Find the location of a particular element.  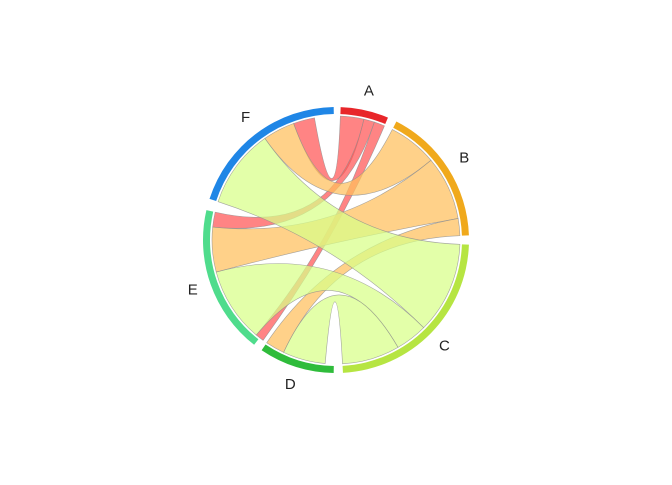

sector-arc-e is located at coordinates (231, 277).